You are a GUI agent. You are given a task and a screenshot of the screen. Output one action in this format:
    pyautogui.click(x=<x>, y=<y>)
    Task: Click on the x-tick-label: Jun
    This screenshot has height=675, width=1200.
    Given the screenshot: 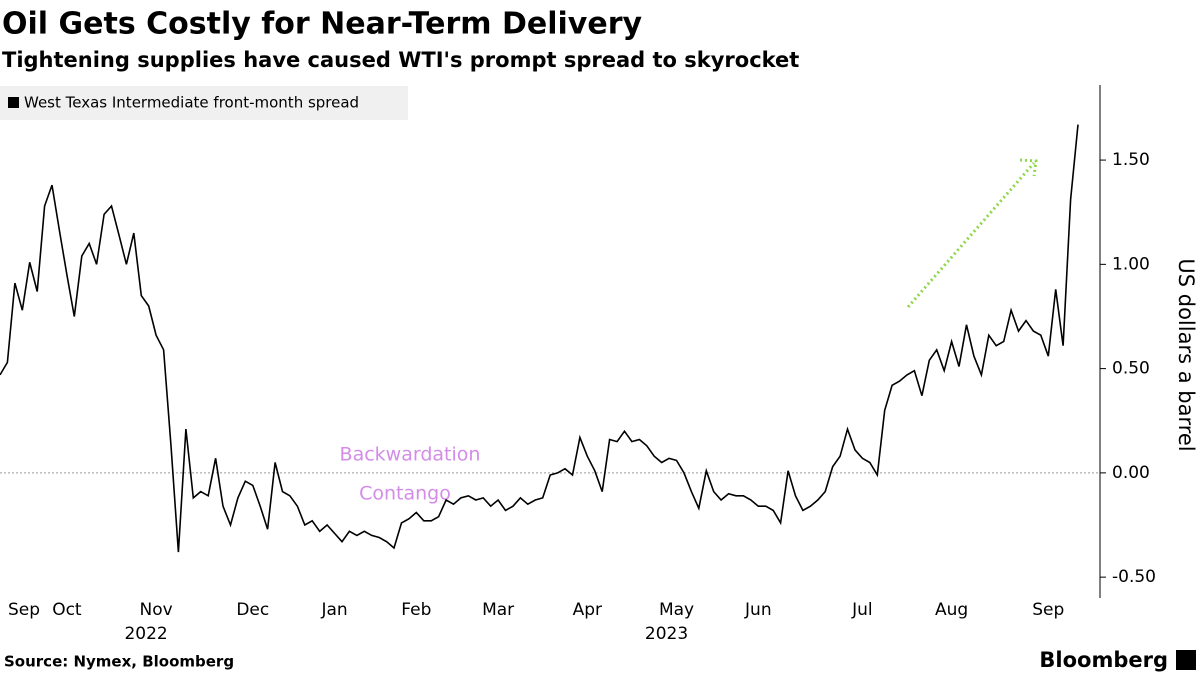 What is the action you would take?
    pyautogui.click(x=758, y=610)
    